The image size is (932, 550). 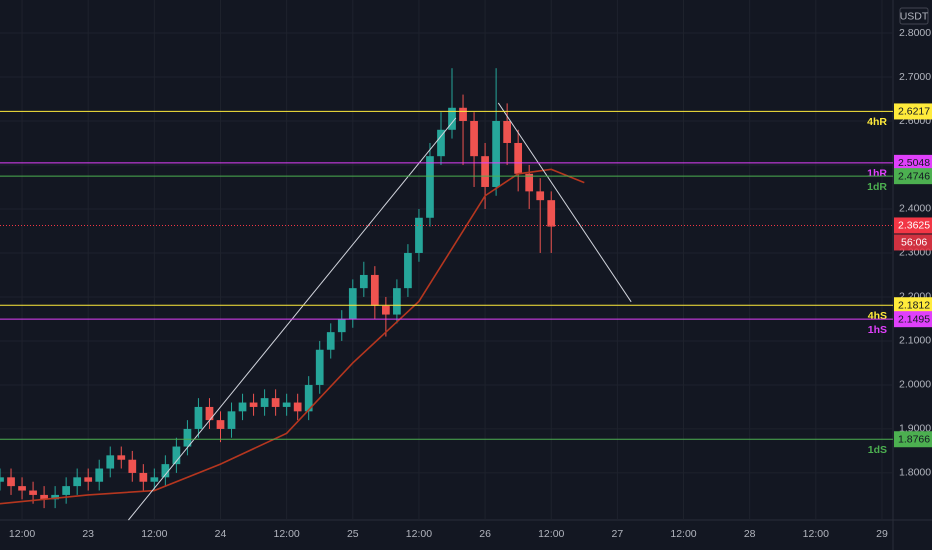 What do you see at coordinates (915, 385) in the screenshot?
I see `y-tick-label: 2.0000` at bounding box center [915, 385].